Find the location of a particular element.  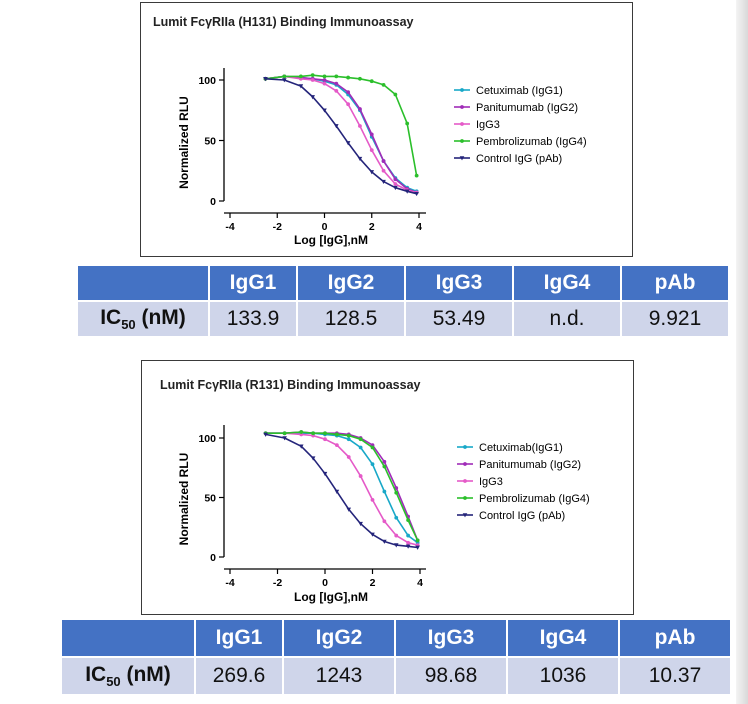

table-row-label-ic50: IC50 (nM) is located at coordinates (128, 676).